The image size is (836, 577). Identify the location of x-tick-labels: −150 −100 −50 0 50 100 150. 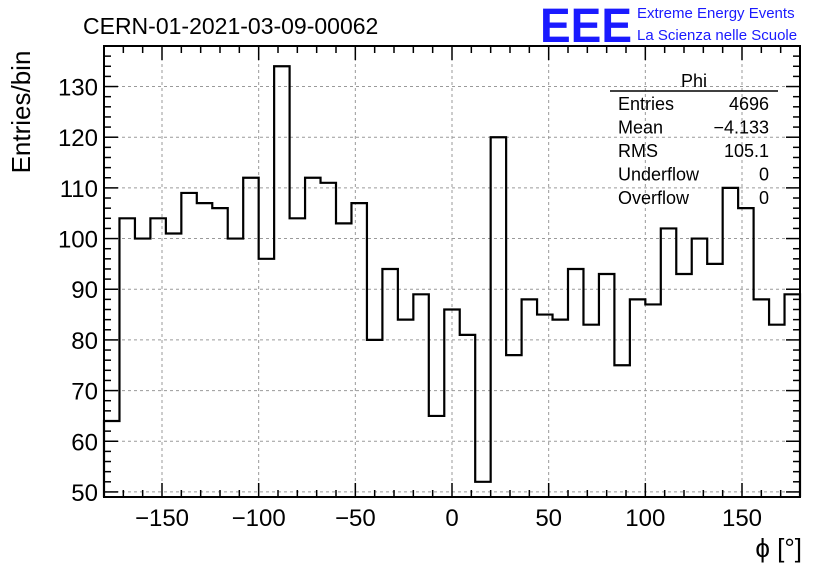
(448, 518).